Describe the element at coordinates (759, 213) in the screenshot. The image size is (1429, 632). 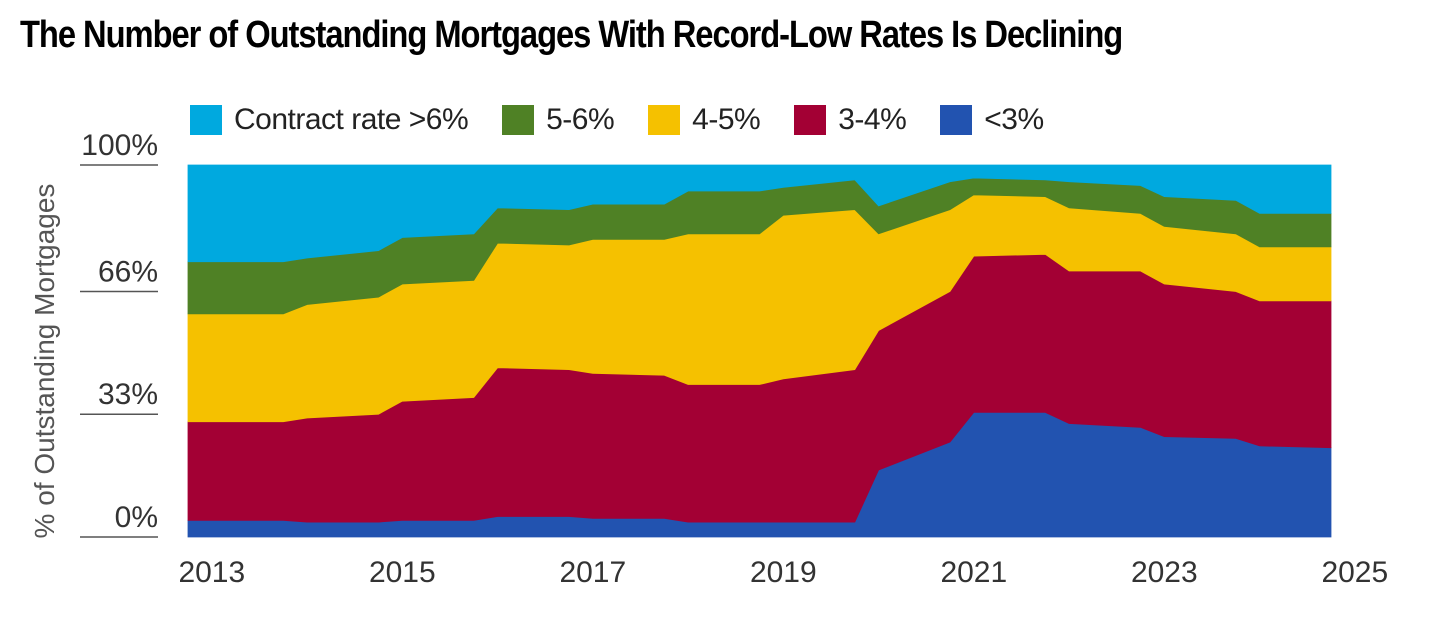
I see `area-series-contract-rate-gt6pct` at that location.